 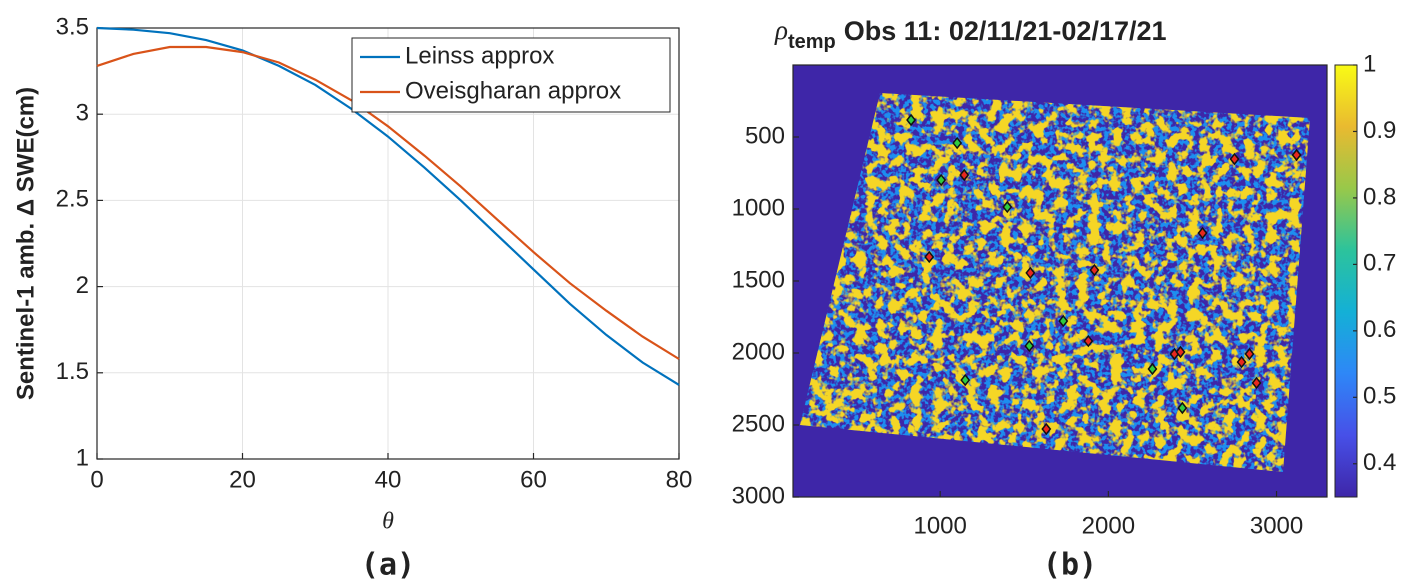 I want to click on y-tick-label: 1.5, so click(x=72, y=371).